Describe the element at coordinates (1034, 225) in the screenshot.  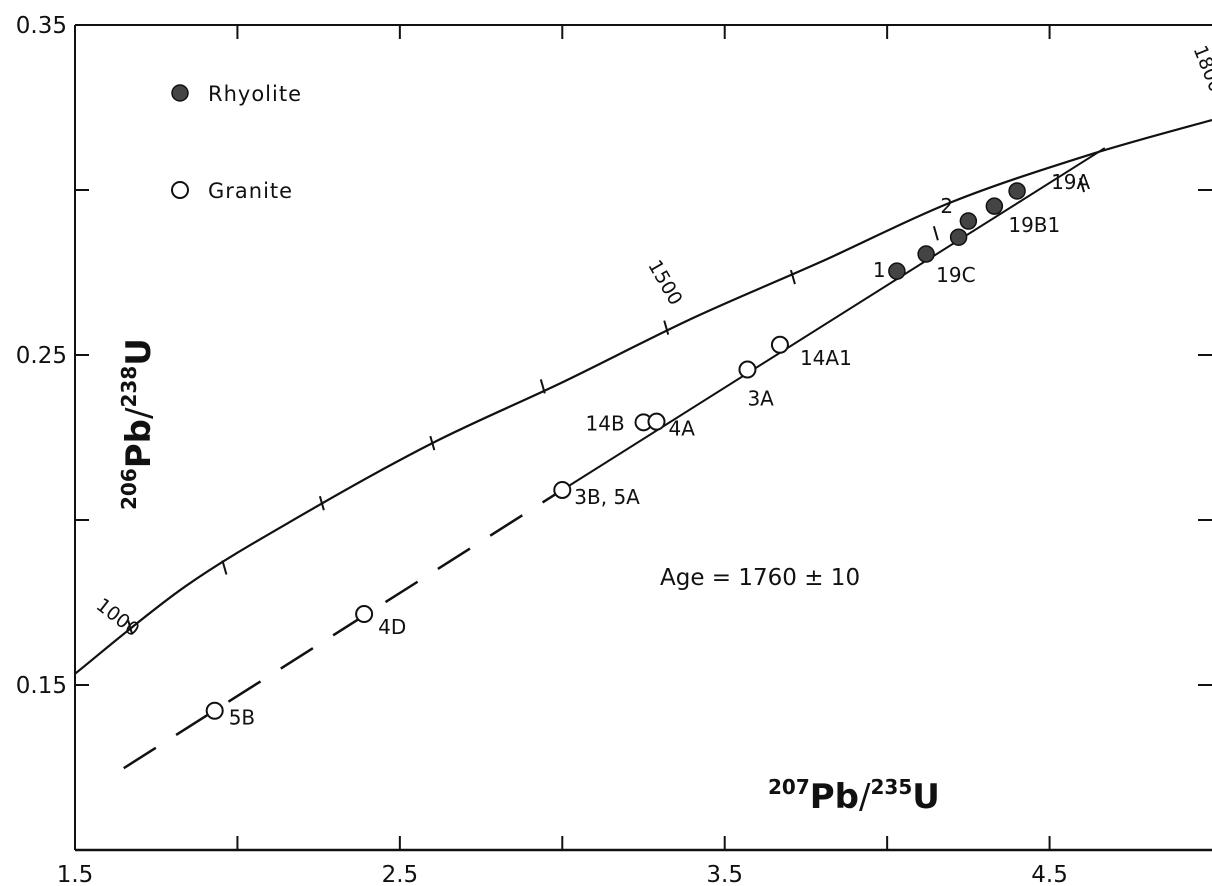
I see `point-label: 19B1` at that location.